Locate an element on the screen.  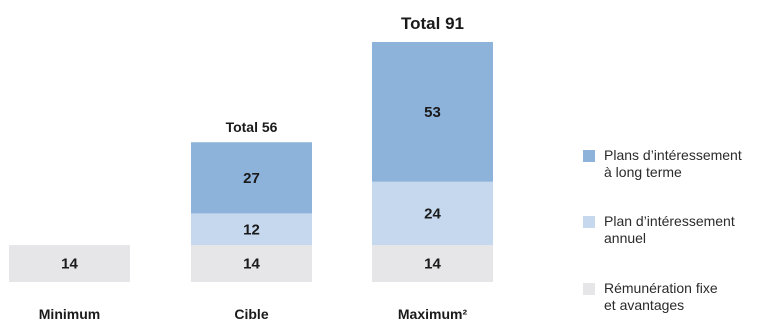
bar-cible-long-term is located at coordinates (251, 178).